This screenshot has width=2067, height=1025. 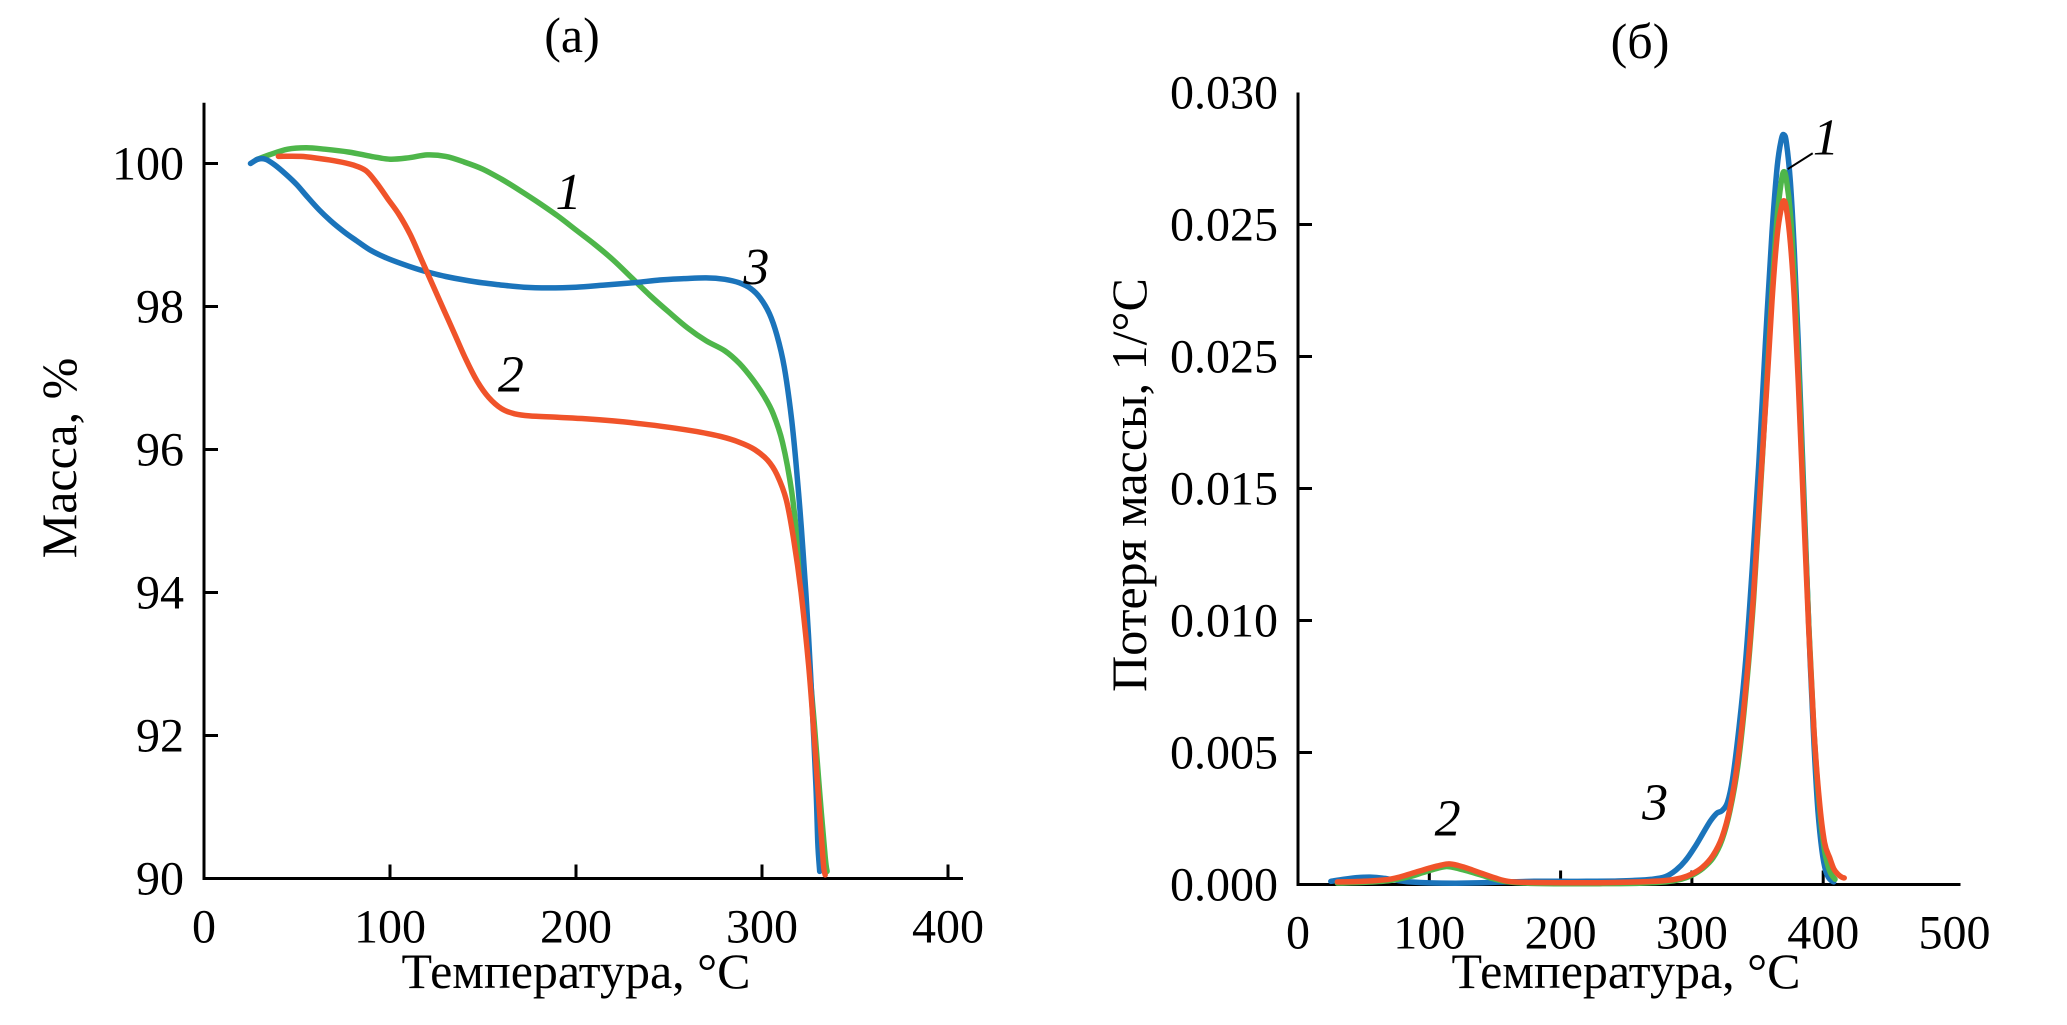 I want to click on y-tick-label: 94, so click(x=160, y=593).